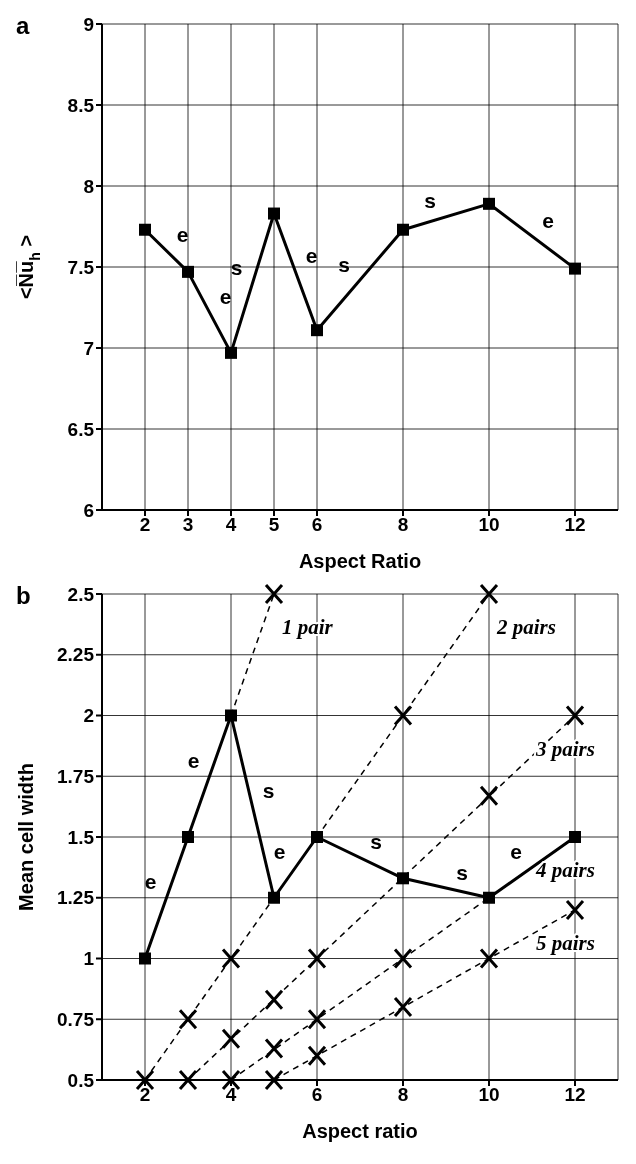 The image size is (636, 1164). What do you see at coordinates (88, 716) in the screenshot?
I see `y-tick-label: 2` at bounding box center [88, 716].